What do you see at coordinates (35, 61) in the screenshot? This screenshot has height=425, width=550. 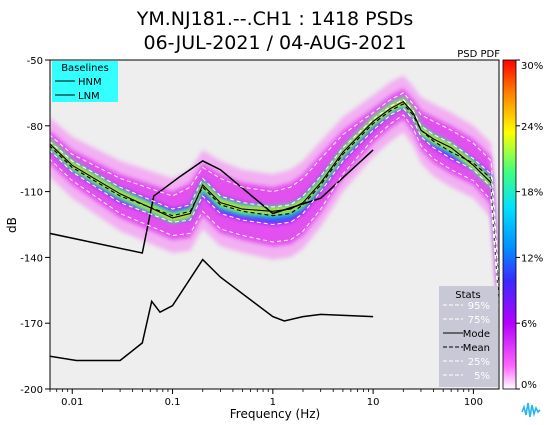 I see `y-tick-label: -50` at bounding box center [35, 61].